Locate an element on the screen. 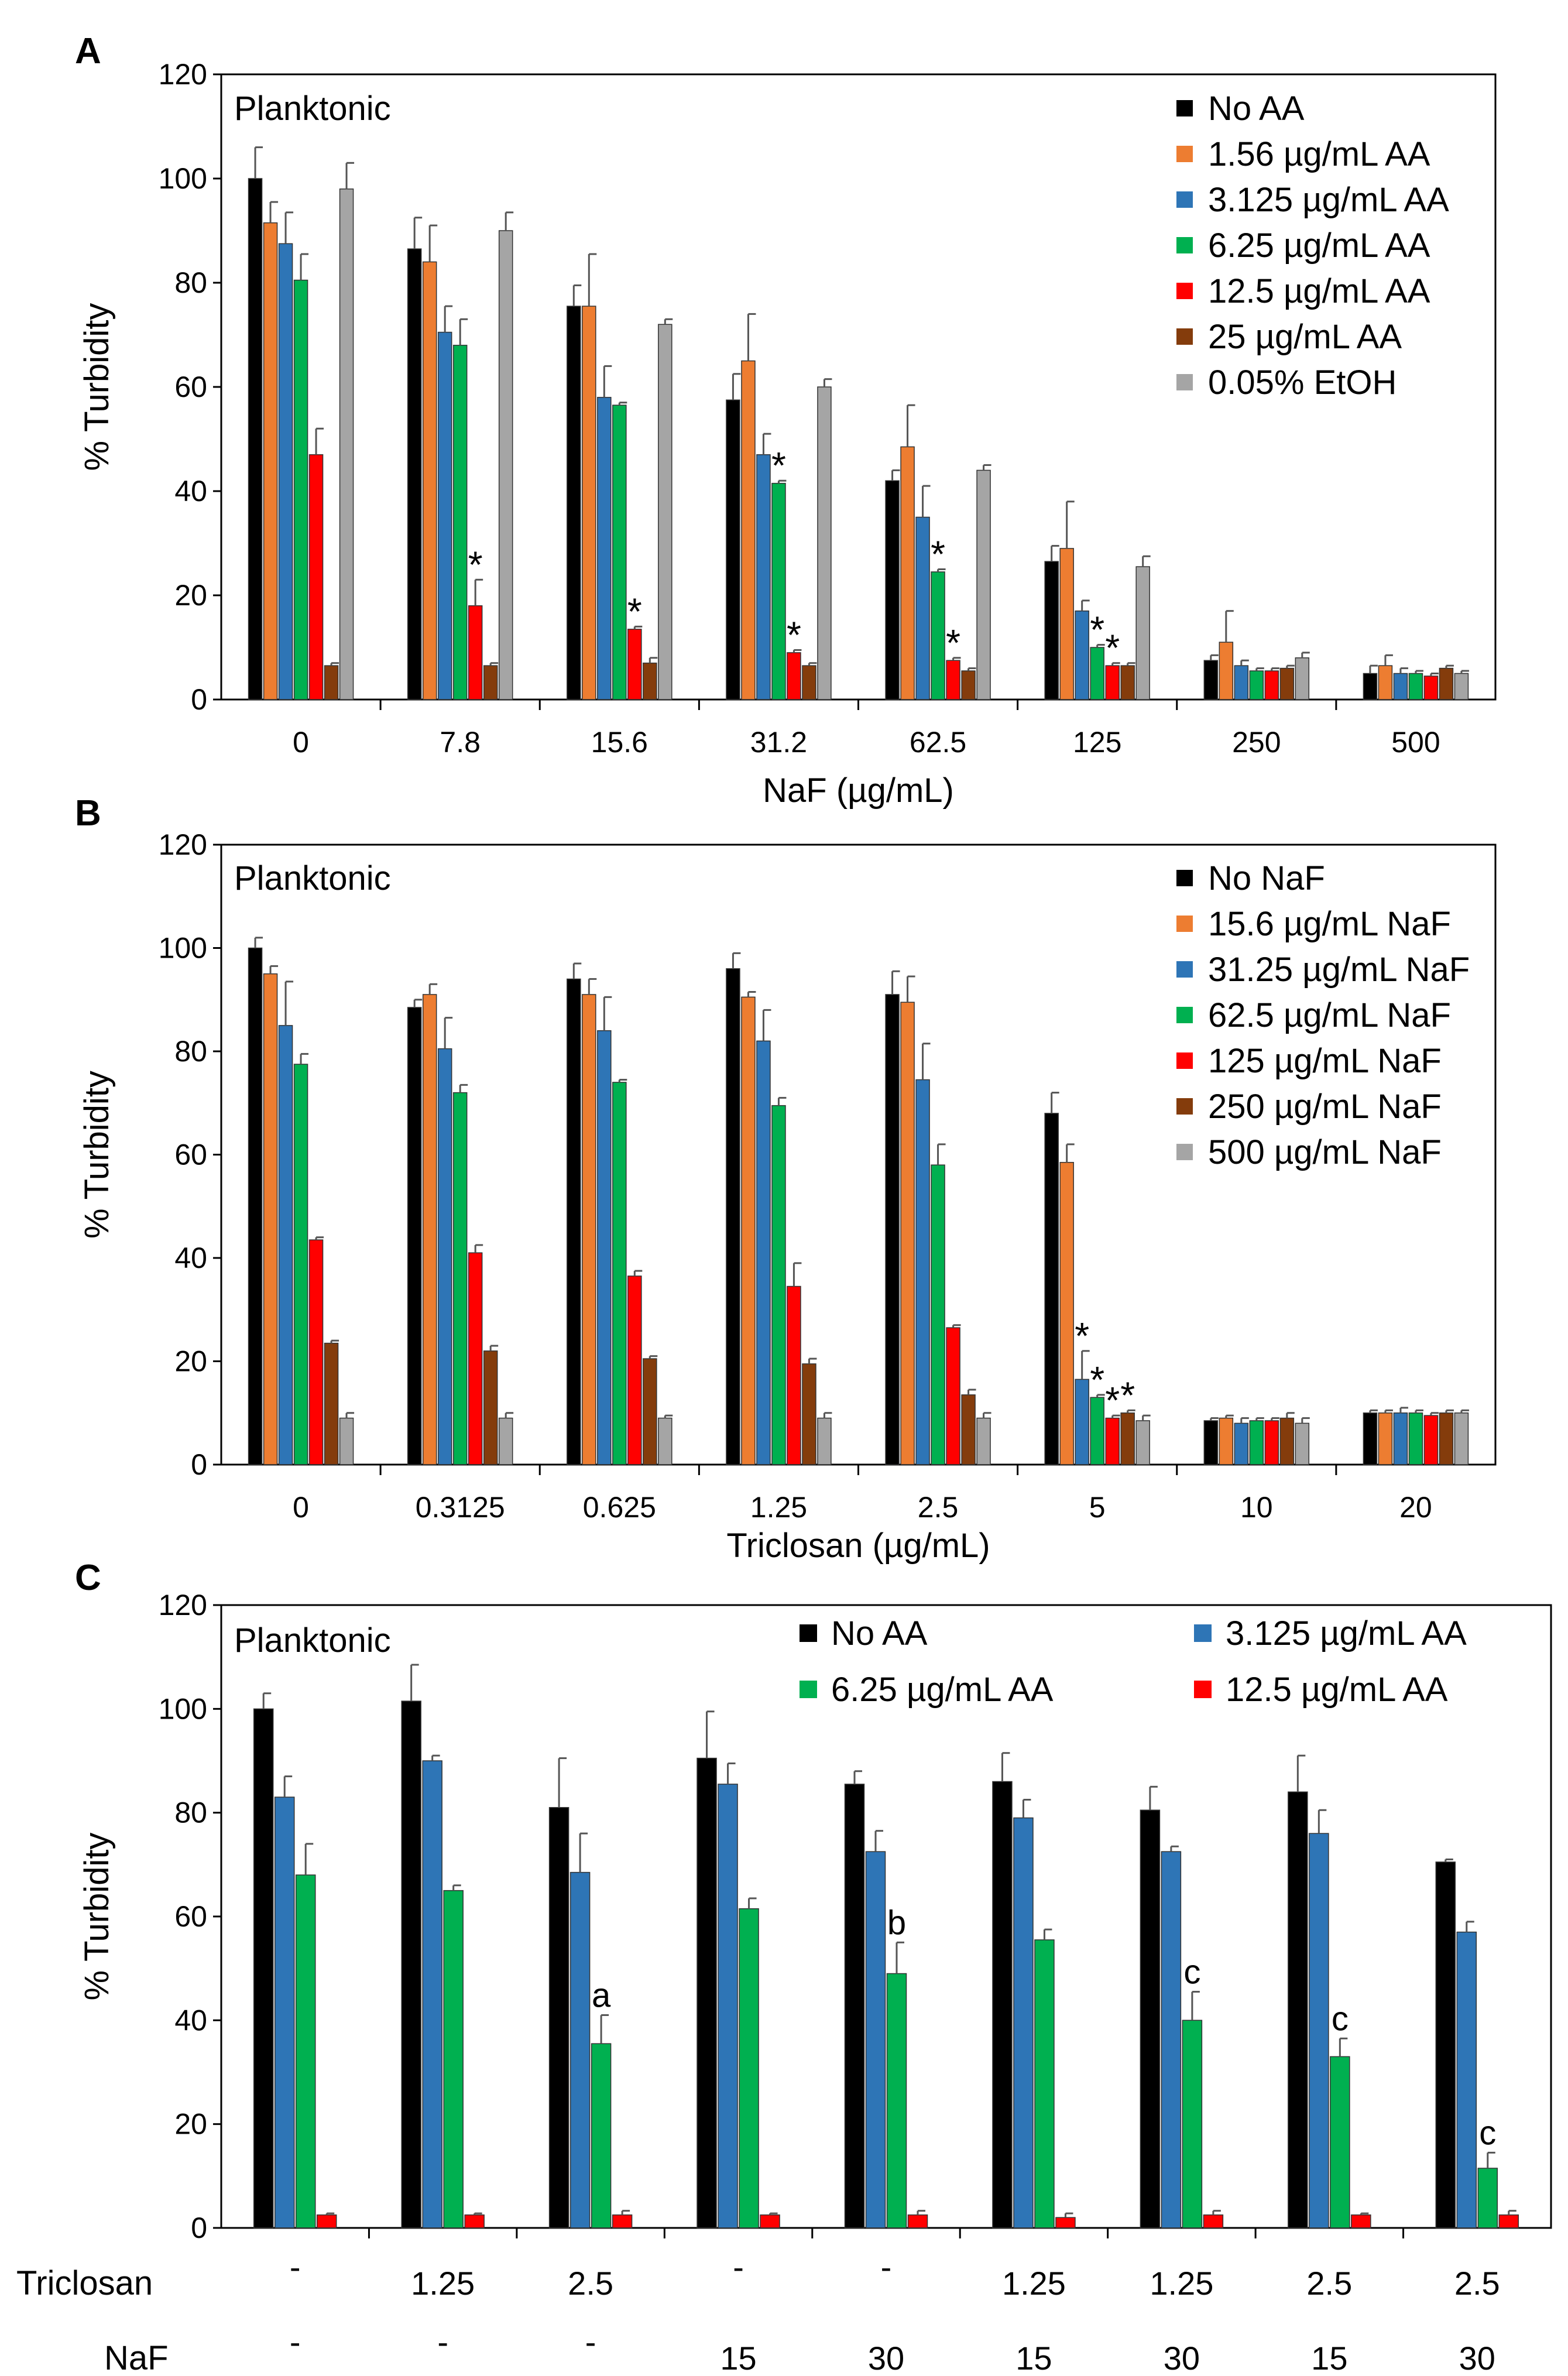 This screenshot has height=2376, width=1568. x-tick-label: 15.6 is located at coordinates (620, 742).